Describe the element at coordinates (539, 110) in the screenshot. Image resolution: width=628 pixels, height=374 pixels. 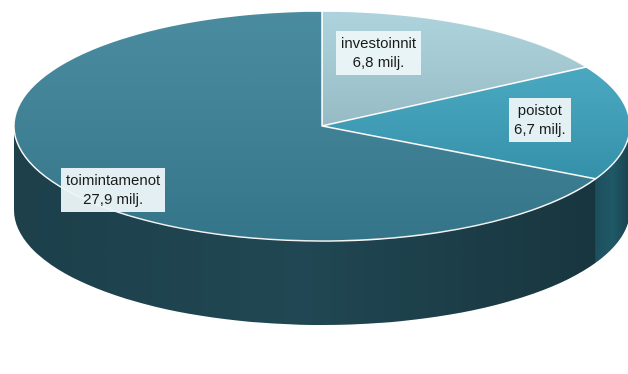
I see `slice-label-poistot: poistot` at that location.